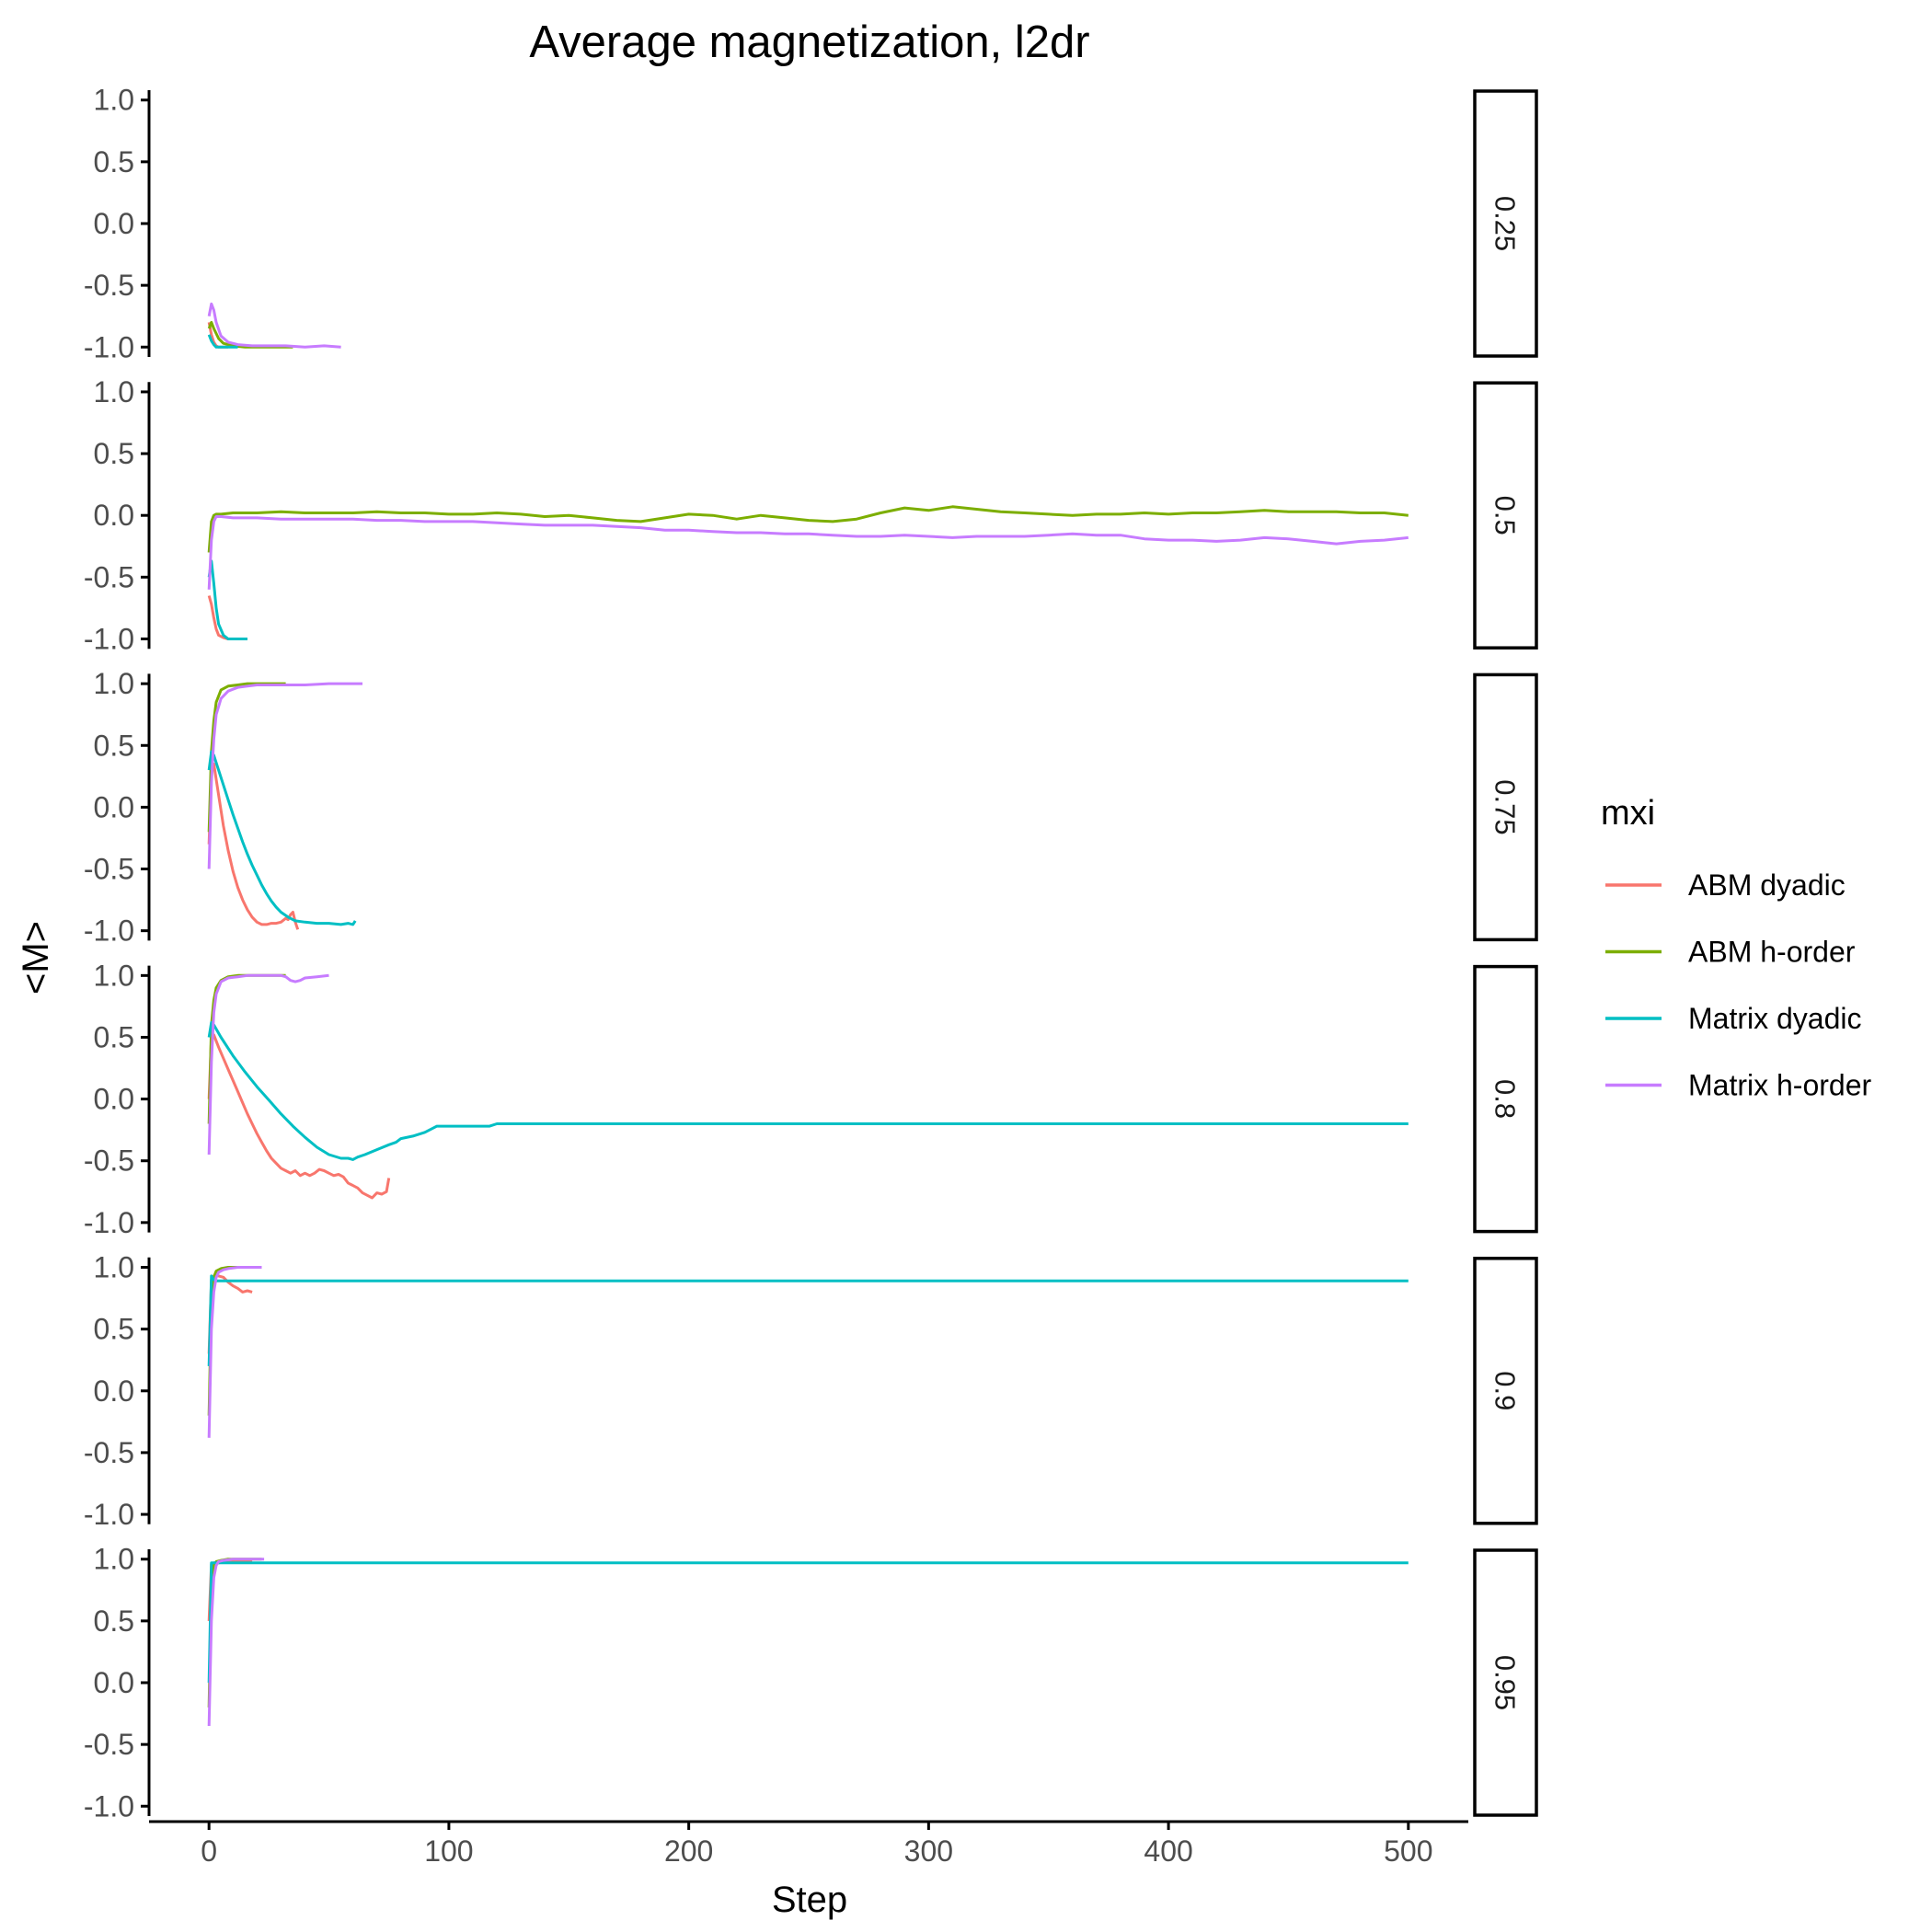 The width and height of the screenshot is (1932, 1932). I want to click on facet-panel: -1.0 -0.5 0.0 0.5 1.0 0.5, so click(811, 515).